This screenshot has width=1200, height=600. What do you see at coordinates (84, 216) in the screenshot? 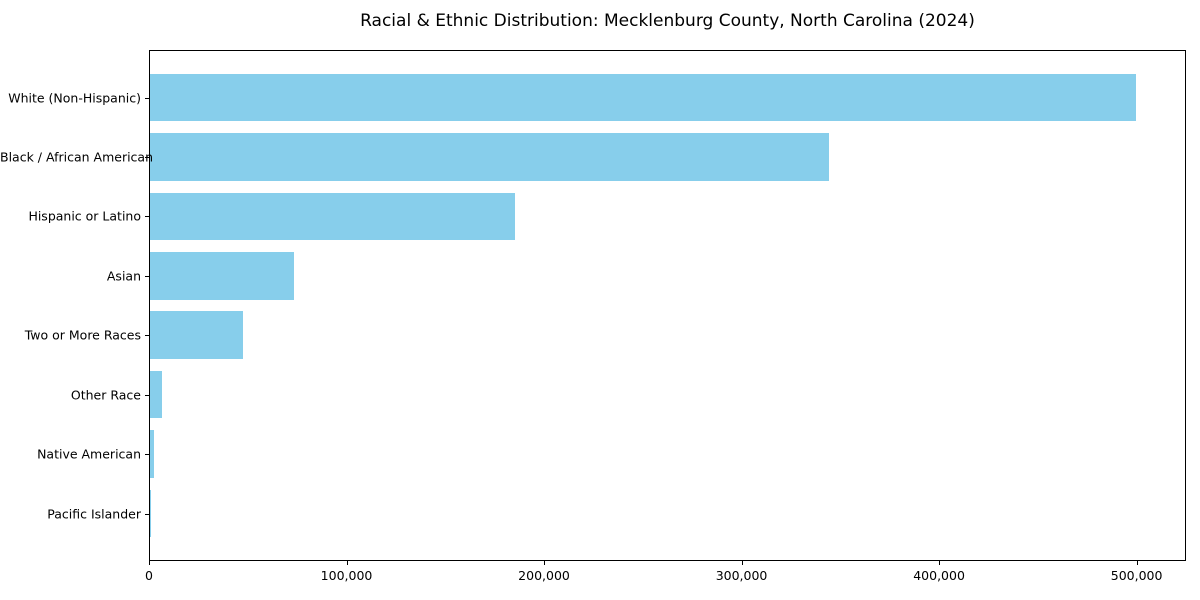
I see `y-tick-label: Hispanic or Latino` at bounding box center [84, 216].